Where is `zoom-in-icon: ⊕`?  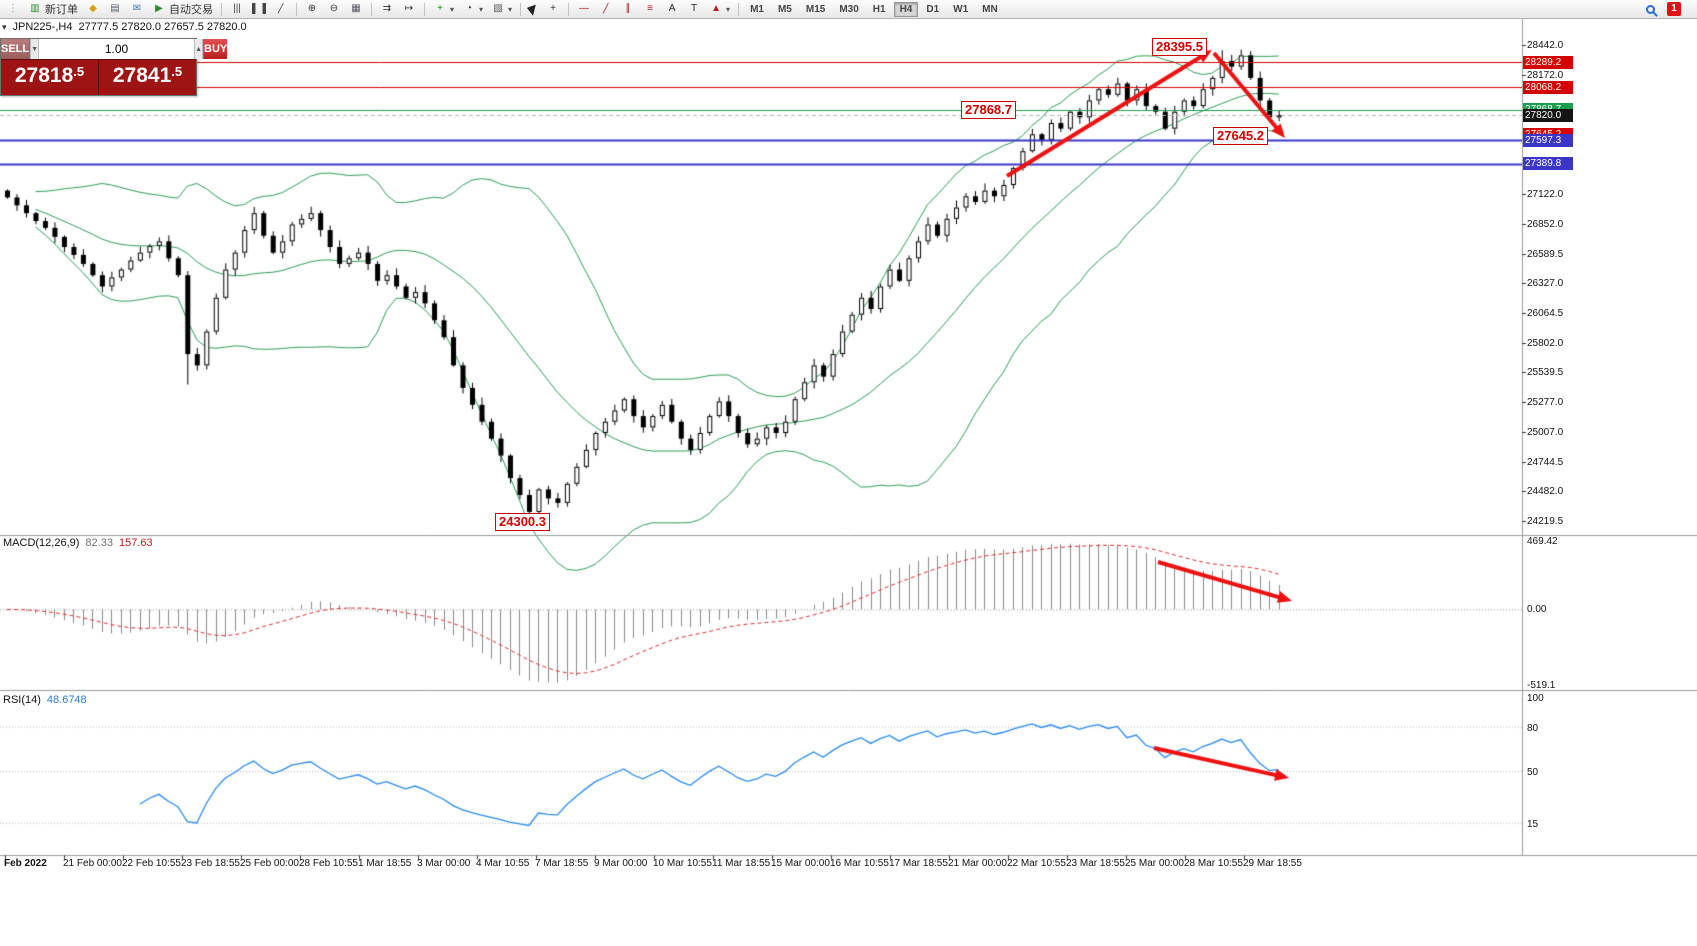 zoom-in-icon: ⊕ is located at coordinates (312, 8).